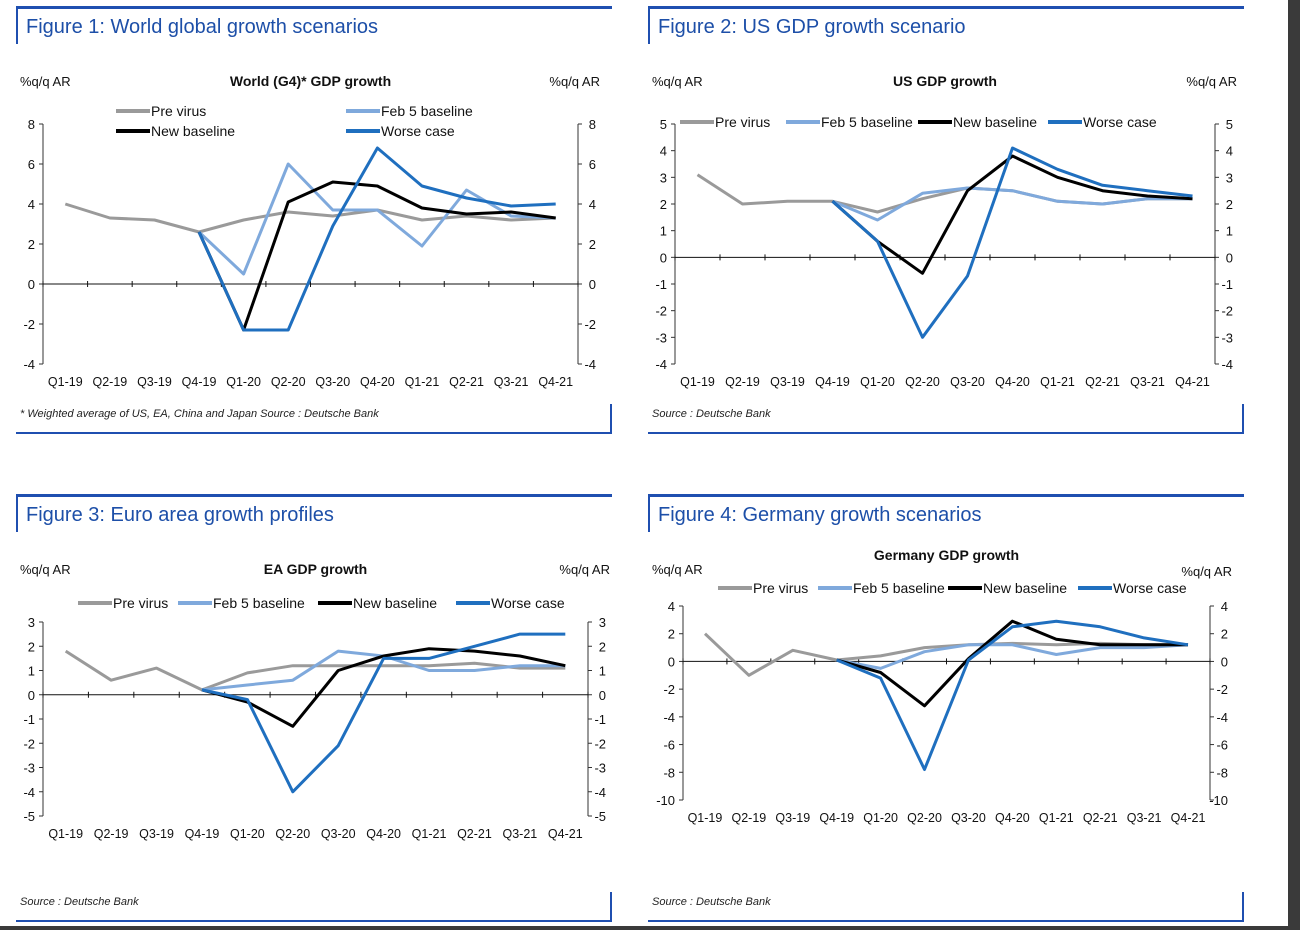 Image resolution: width=1300 pixels, height=930 pixels. Describe the element at coordinates (1229, 231) in the screenshot. I see `y-tick-label-right: 1` at that location.